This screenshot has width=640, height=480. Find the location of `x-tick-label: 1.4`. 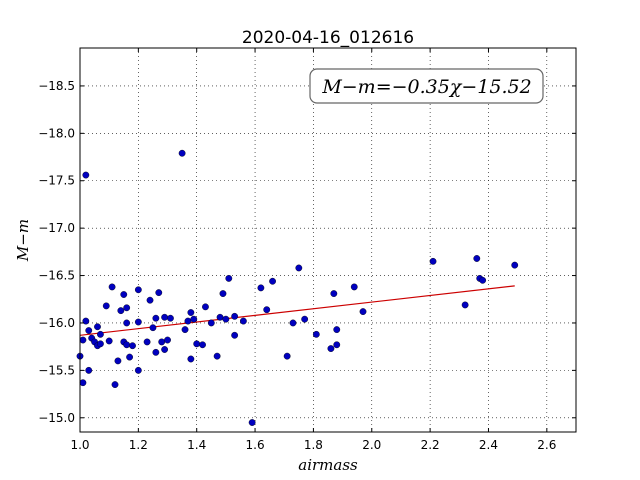

x-tick-label: 1.4 is located at coordinates (196, 445).